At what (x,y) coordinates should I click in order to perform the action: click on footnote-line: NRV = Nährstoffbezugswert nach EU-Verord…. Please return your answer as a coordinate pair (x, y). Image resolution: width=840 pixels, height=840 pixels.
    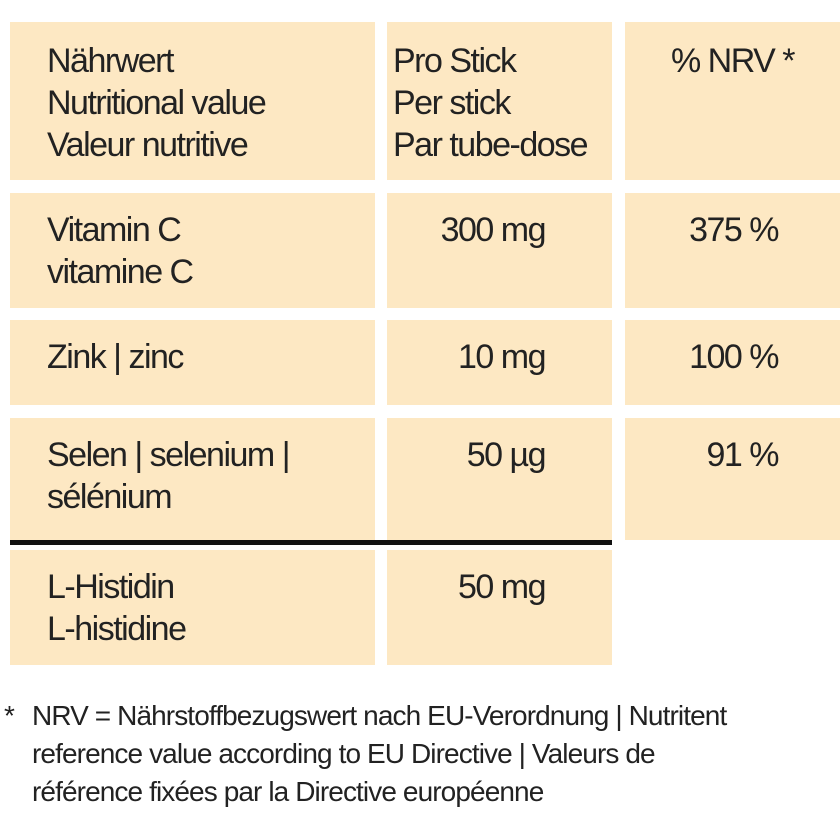
    Looking at the image, I should click on (379, 715).